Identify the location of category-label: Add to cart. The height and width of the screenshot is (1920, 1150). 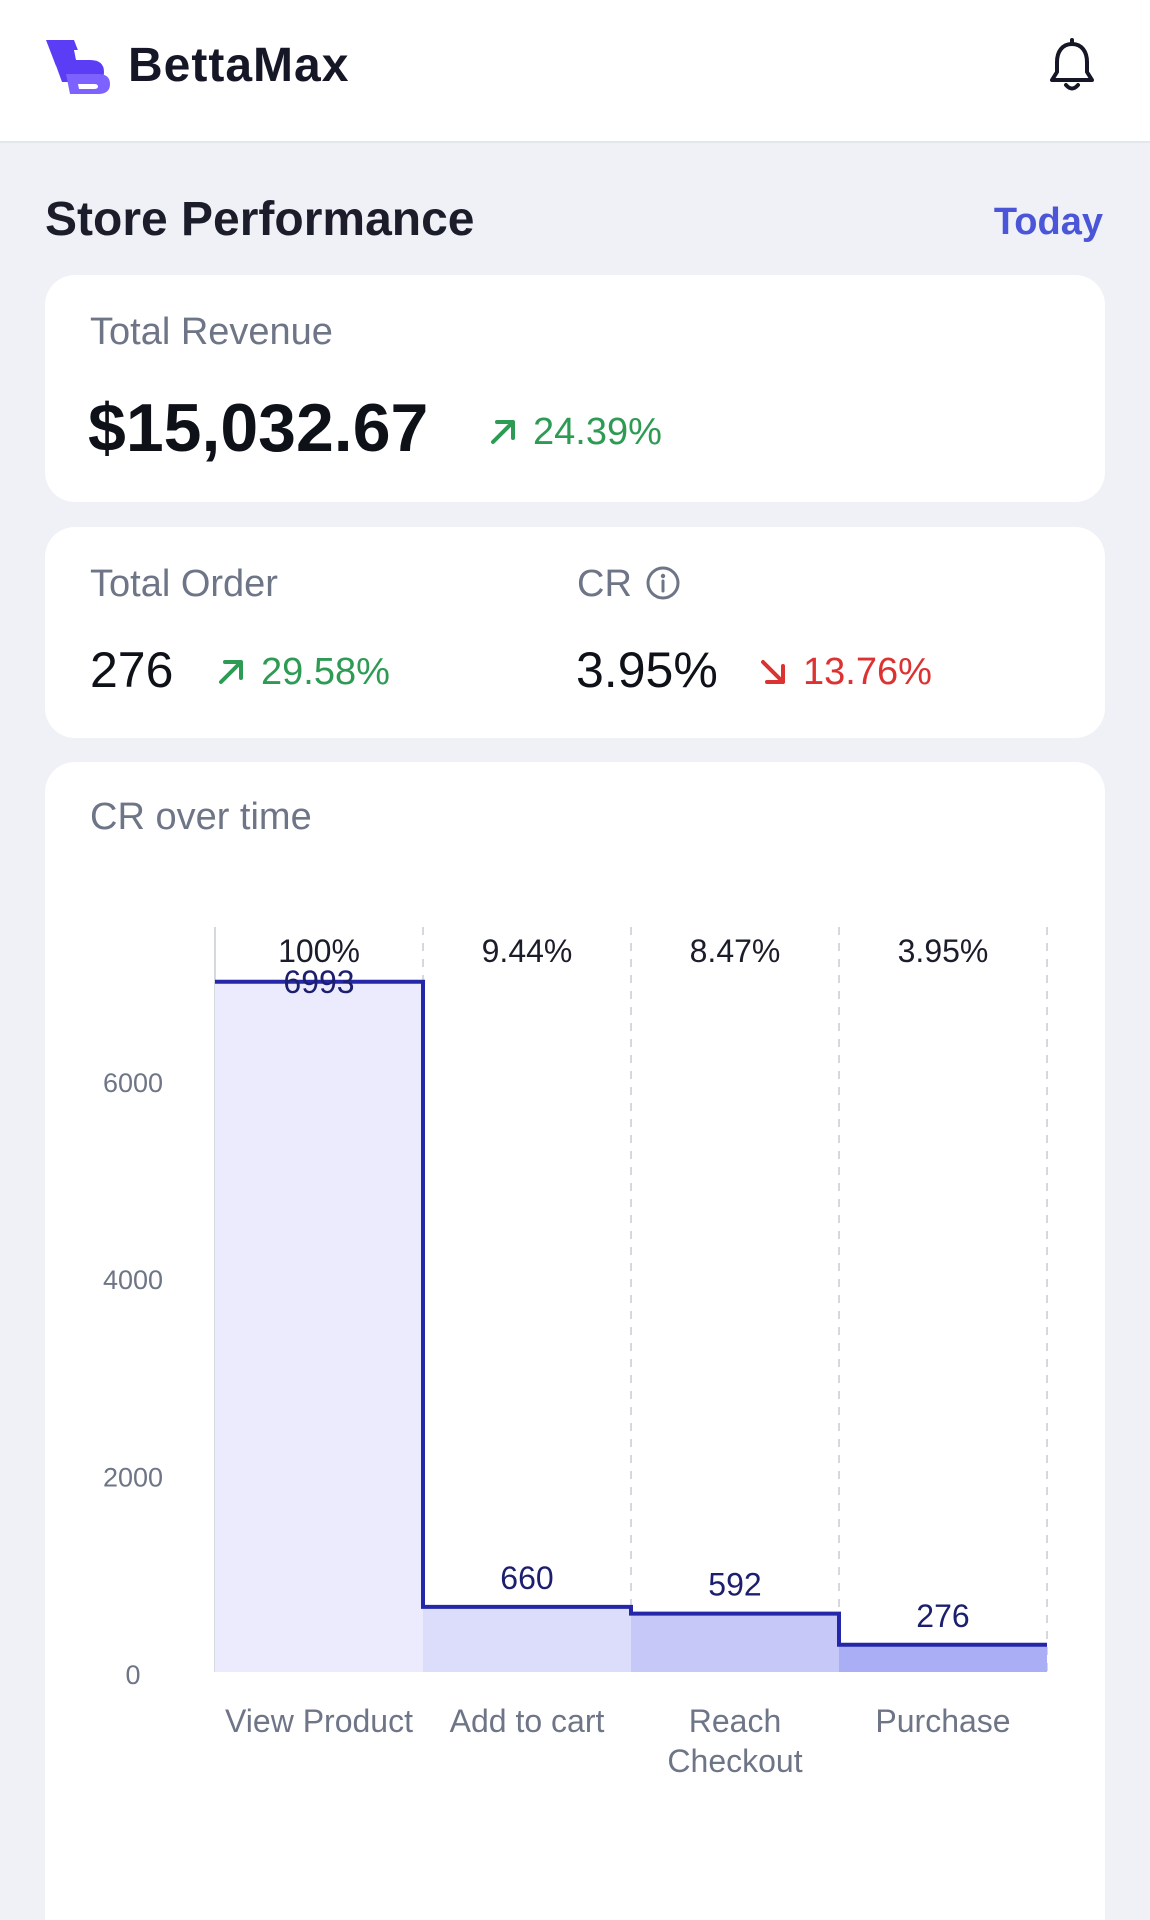
(527, 1721).